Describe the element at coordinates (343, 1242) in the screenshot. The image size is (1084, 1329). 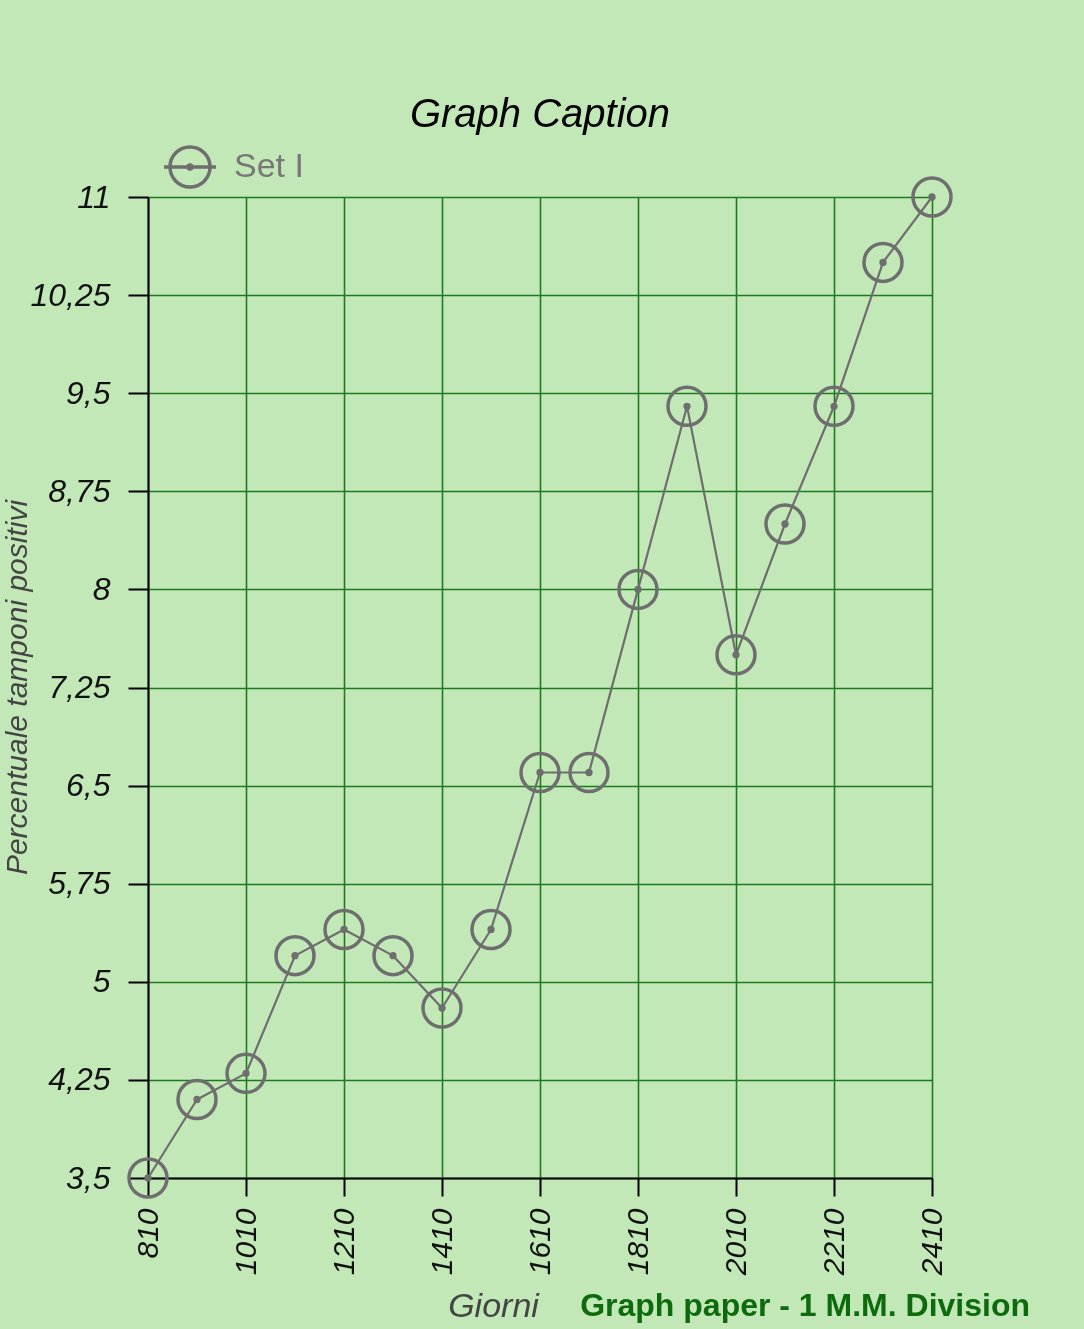
I see `x-tick-label: 1210` at that location.